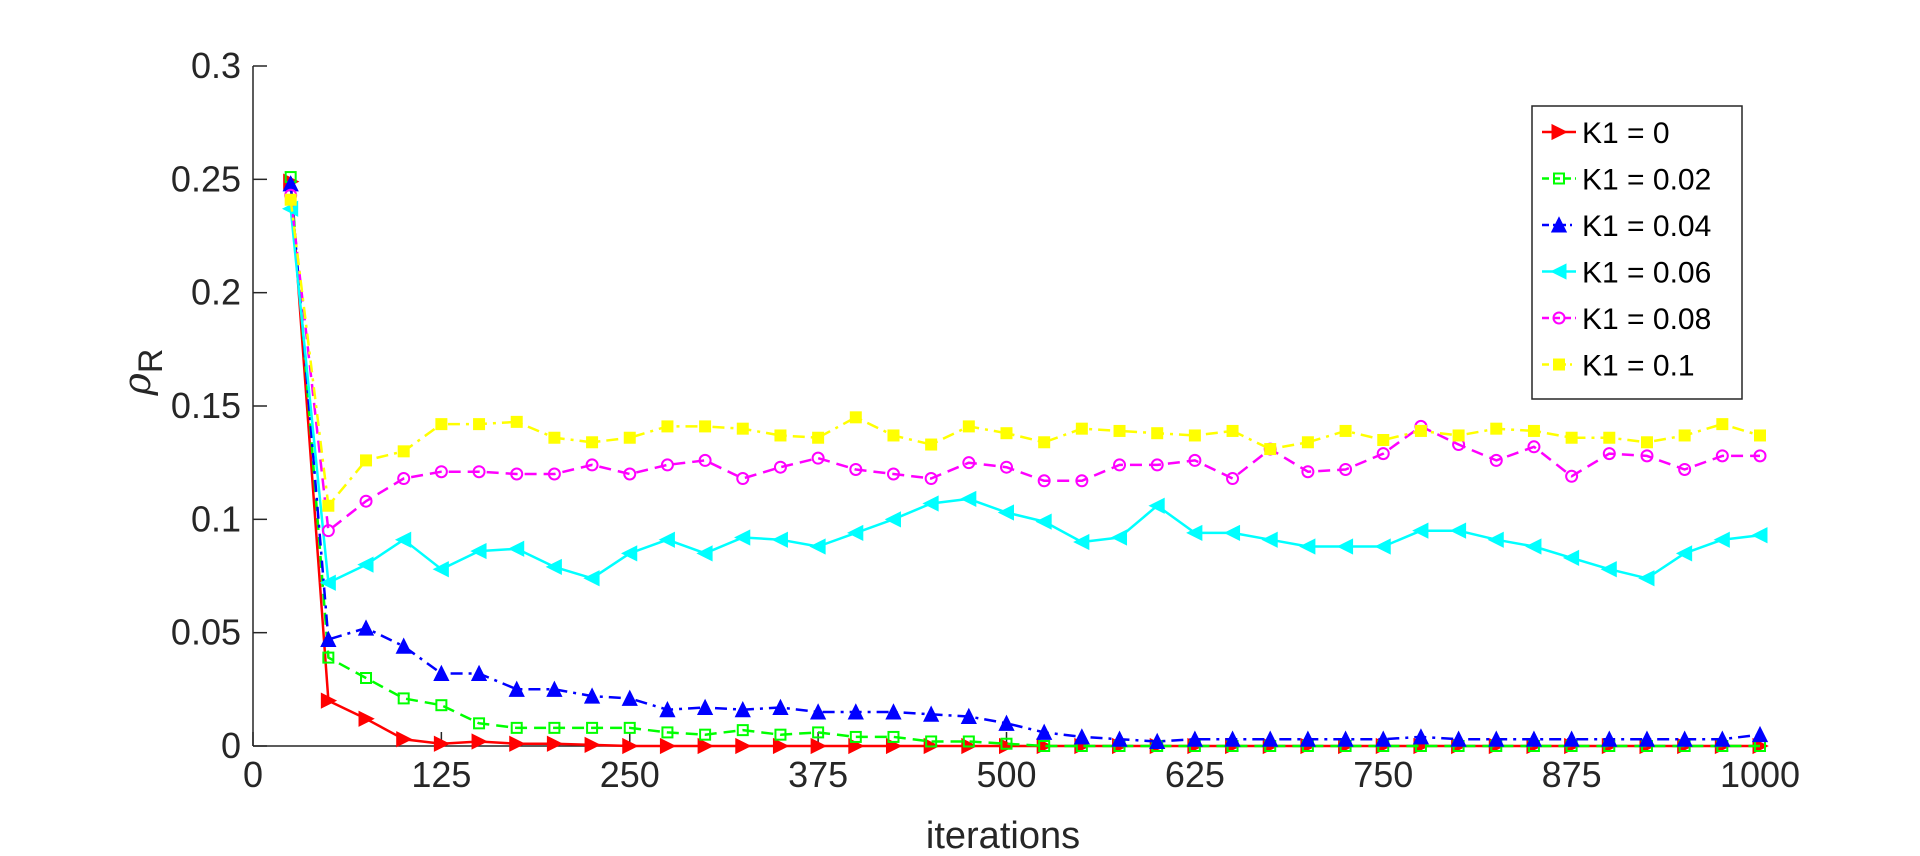 The width and height of the screenshot is (1920, 856). What do you see at coordinates (1195, 774) in the screenshot?
I see `x-tick-label: 625` at bounding box center [1195, 774].